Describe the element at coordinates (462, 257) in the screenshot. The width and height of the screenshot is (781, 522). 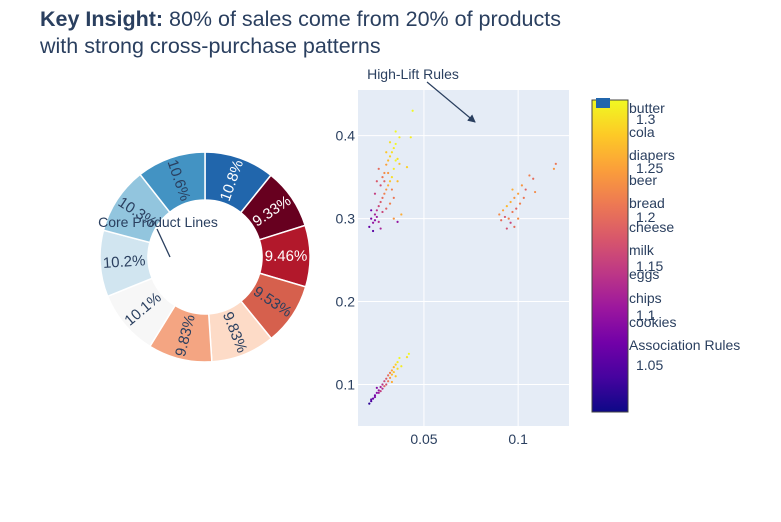
I see `scatter-points` at that location.